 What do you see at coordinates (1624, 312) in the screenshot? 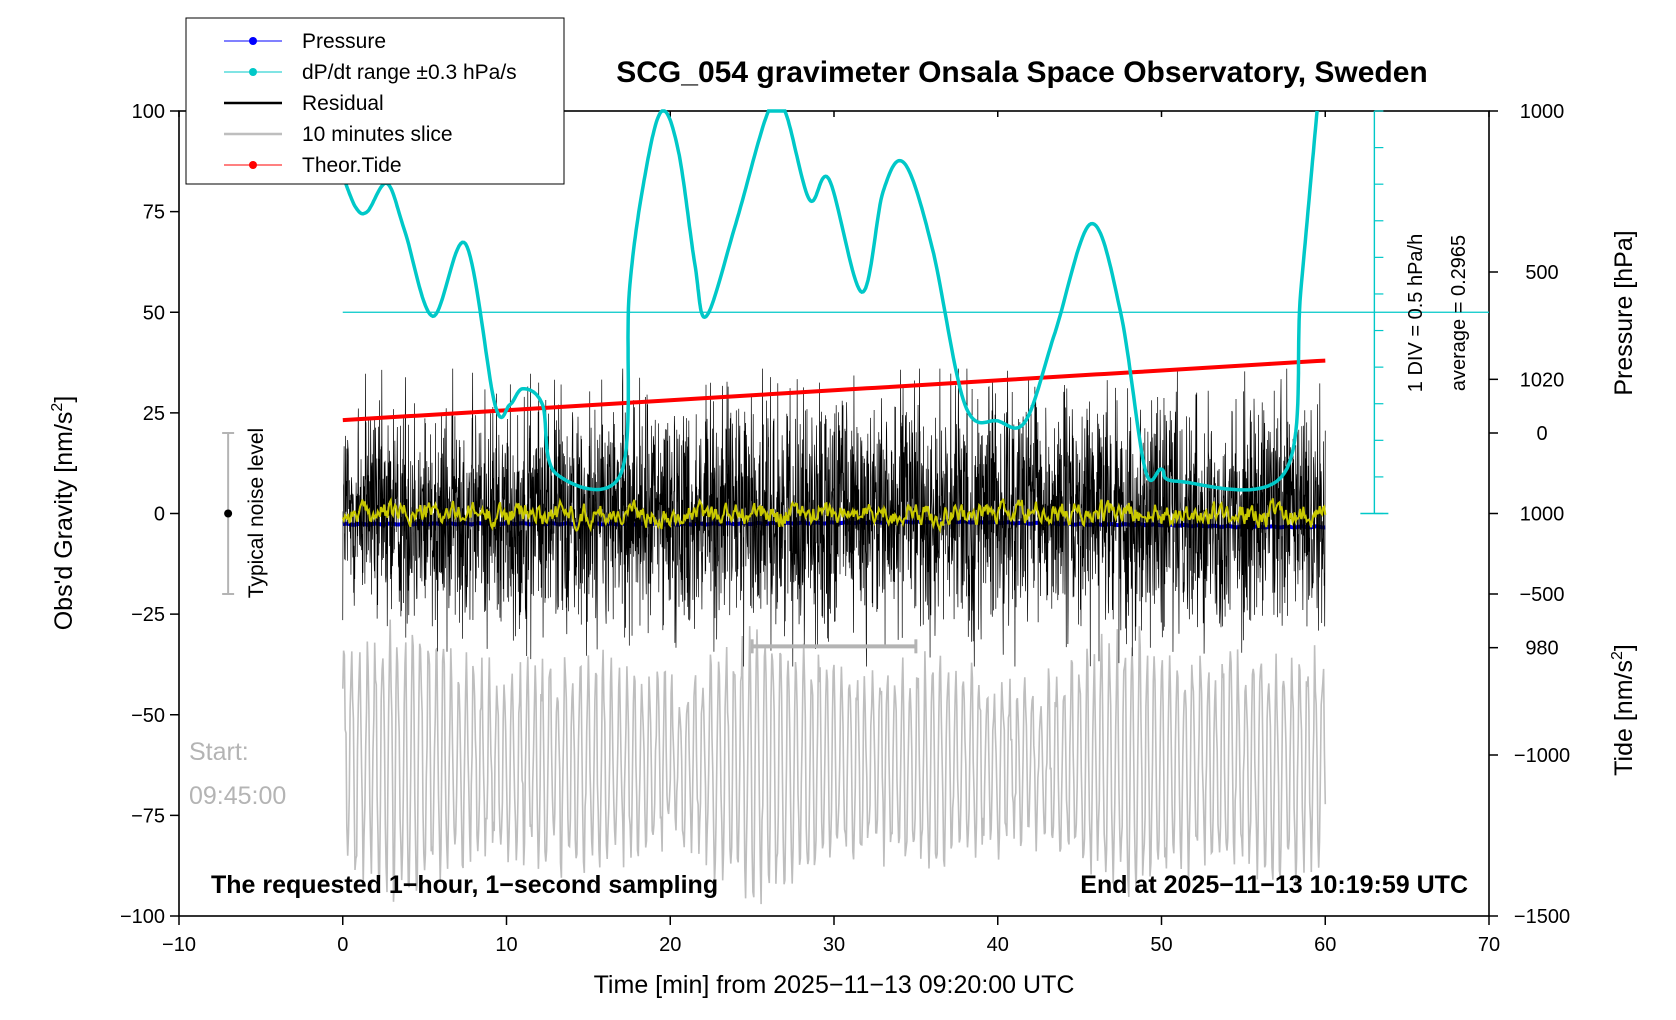
I see `pressure-axis-label: Pressure [hPa]` at bounding box center [1624, 312].